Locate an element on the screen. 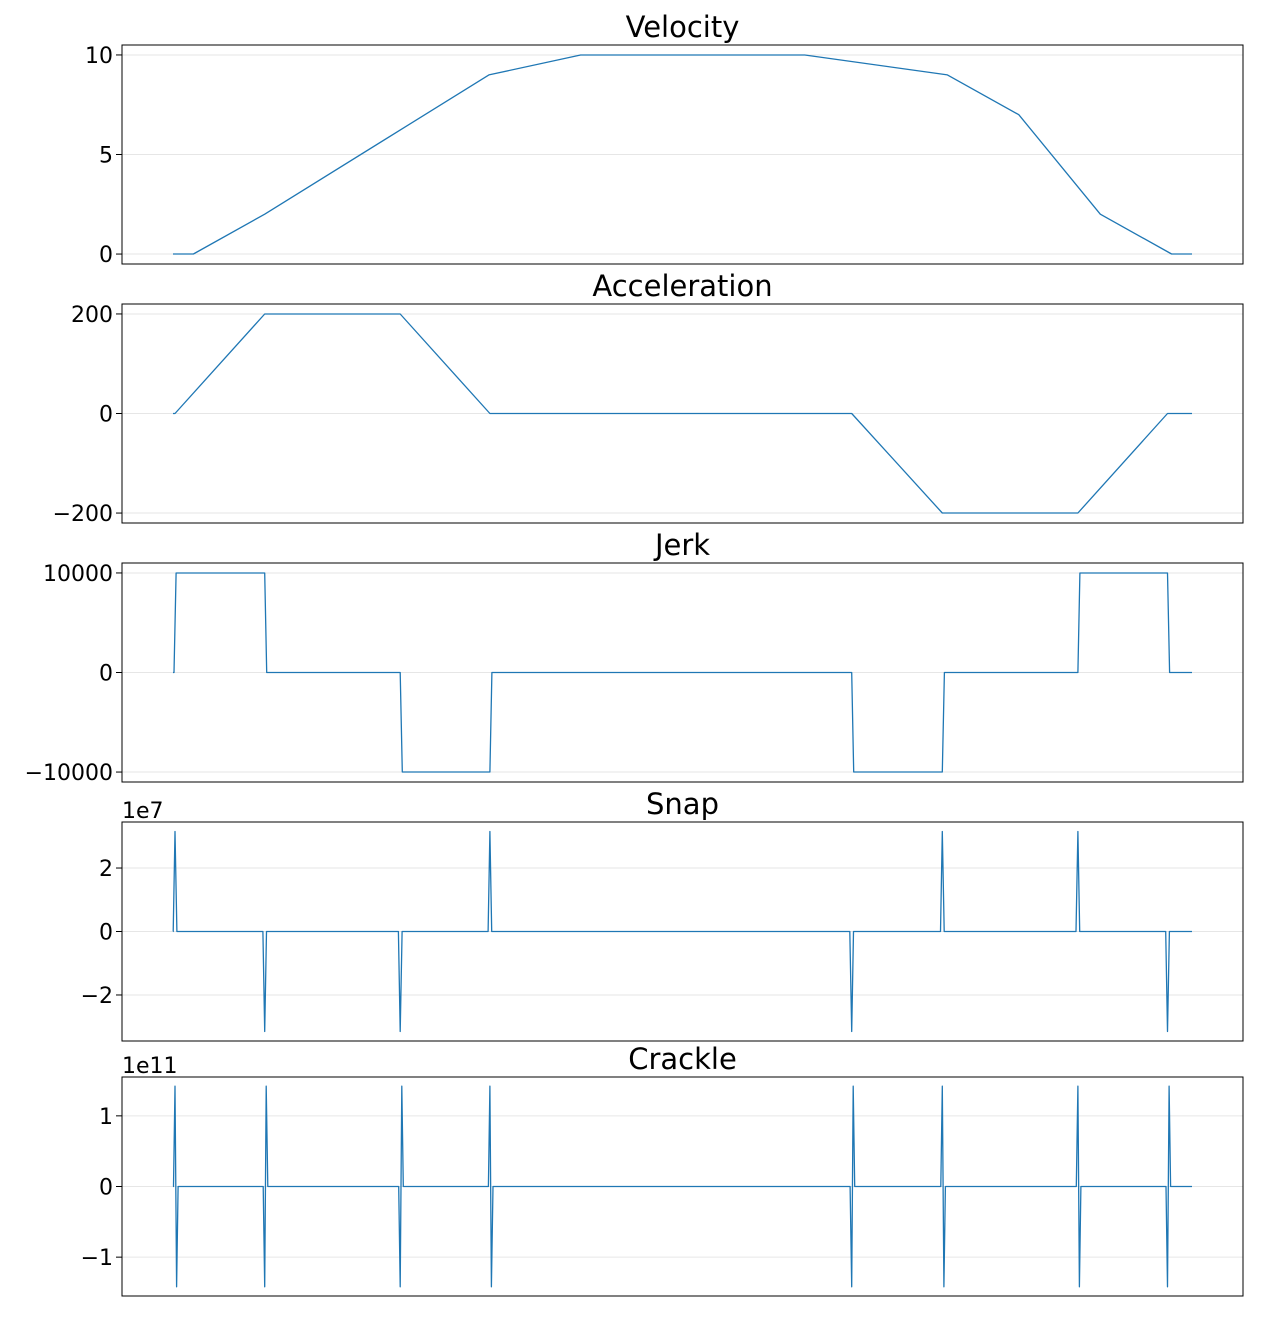  axis-offset-label: 1e7 is located at coordinates (143, 811).